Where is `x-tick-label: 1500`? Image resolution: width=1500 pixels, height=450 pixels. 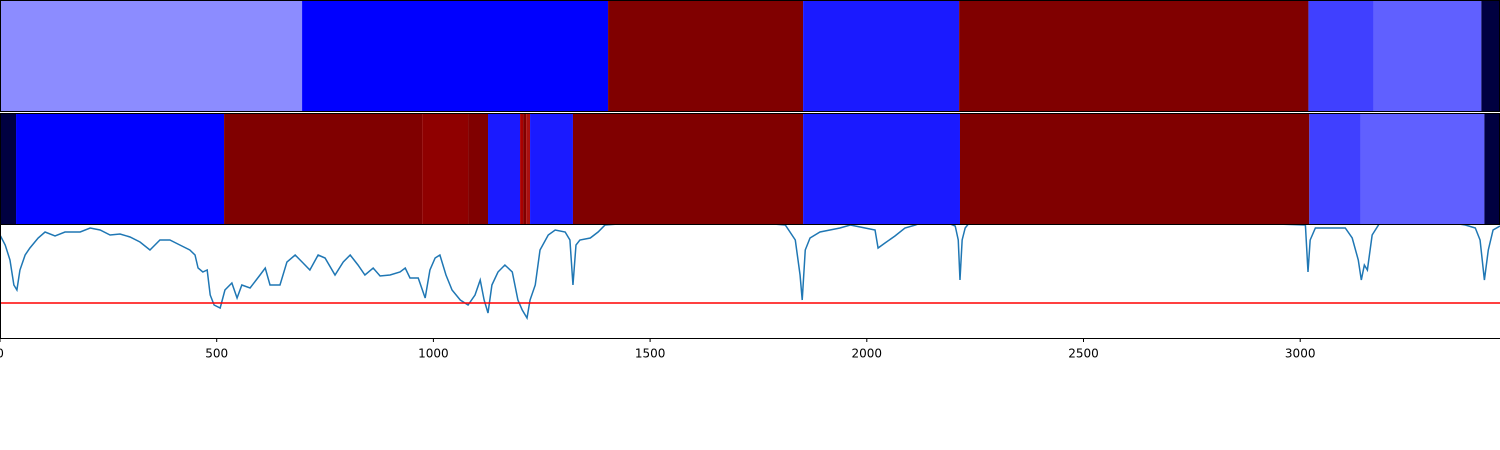 x-tick-label: 1500 is located at coordinates (650, 354).